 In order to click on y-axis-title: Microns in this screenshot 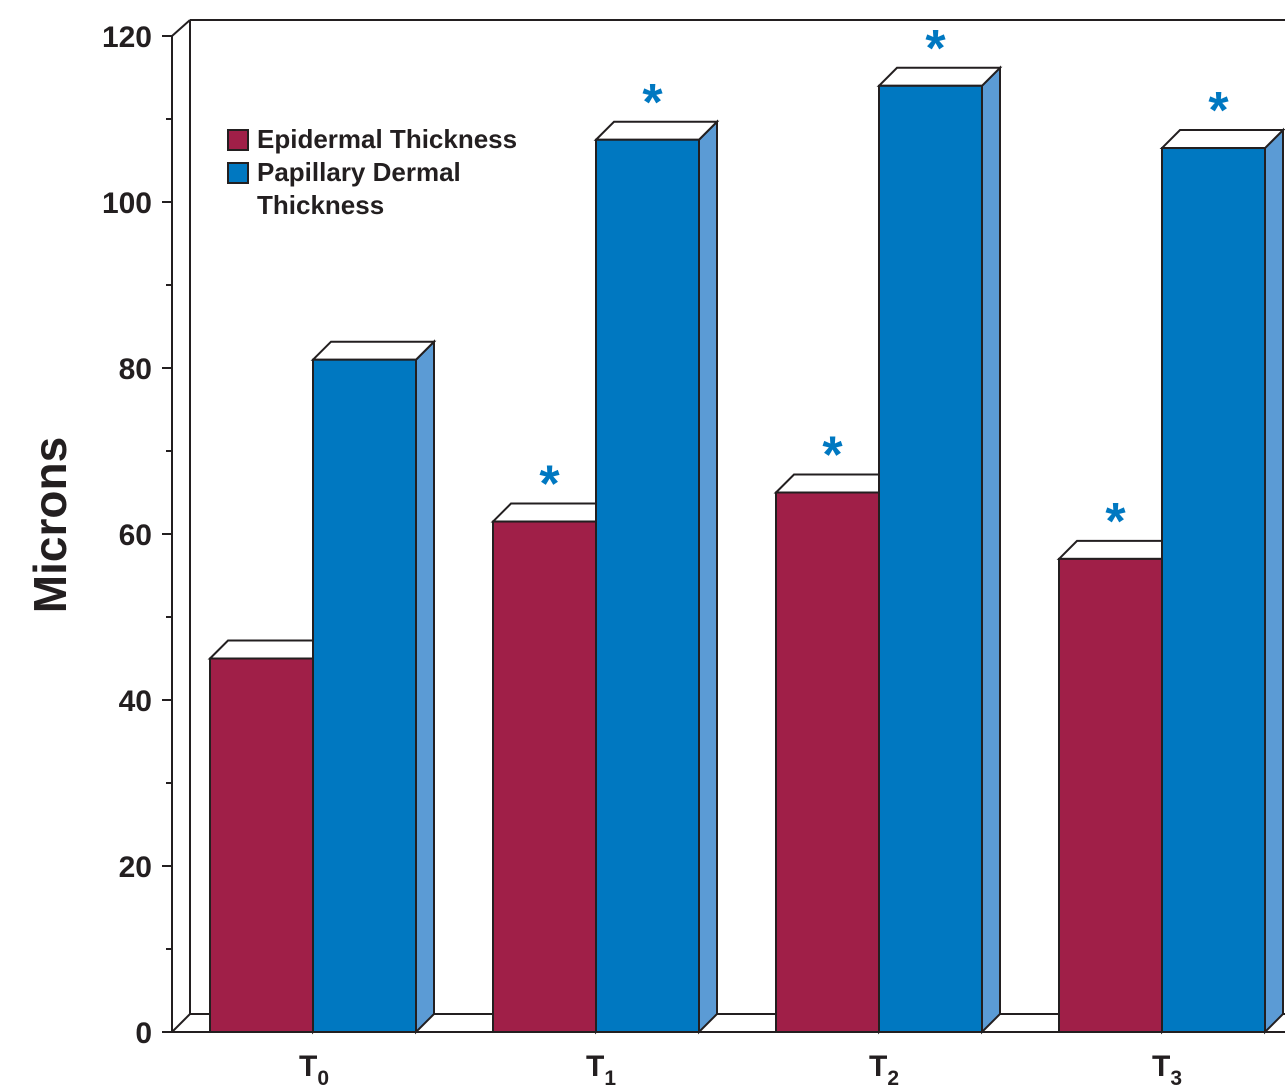, I will do `click(50, 525)`.